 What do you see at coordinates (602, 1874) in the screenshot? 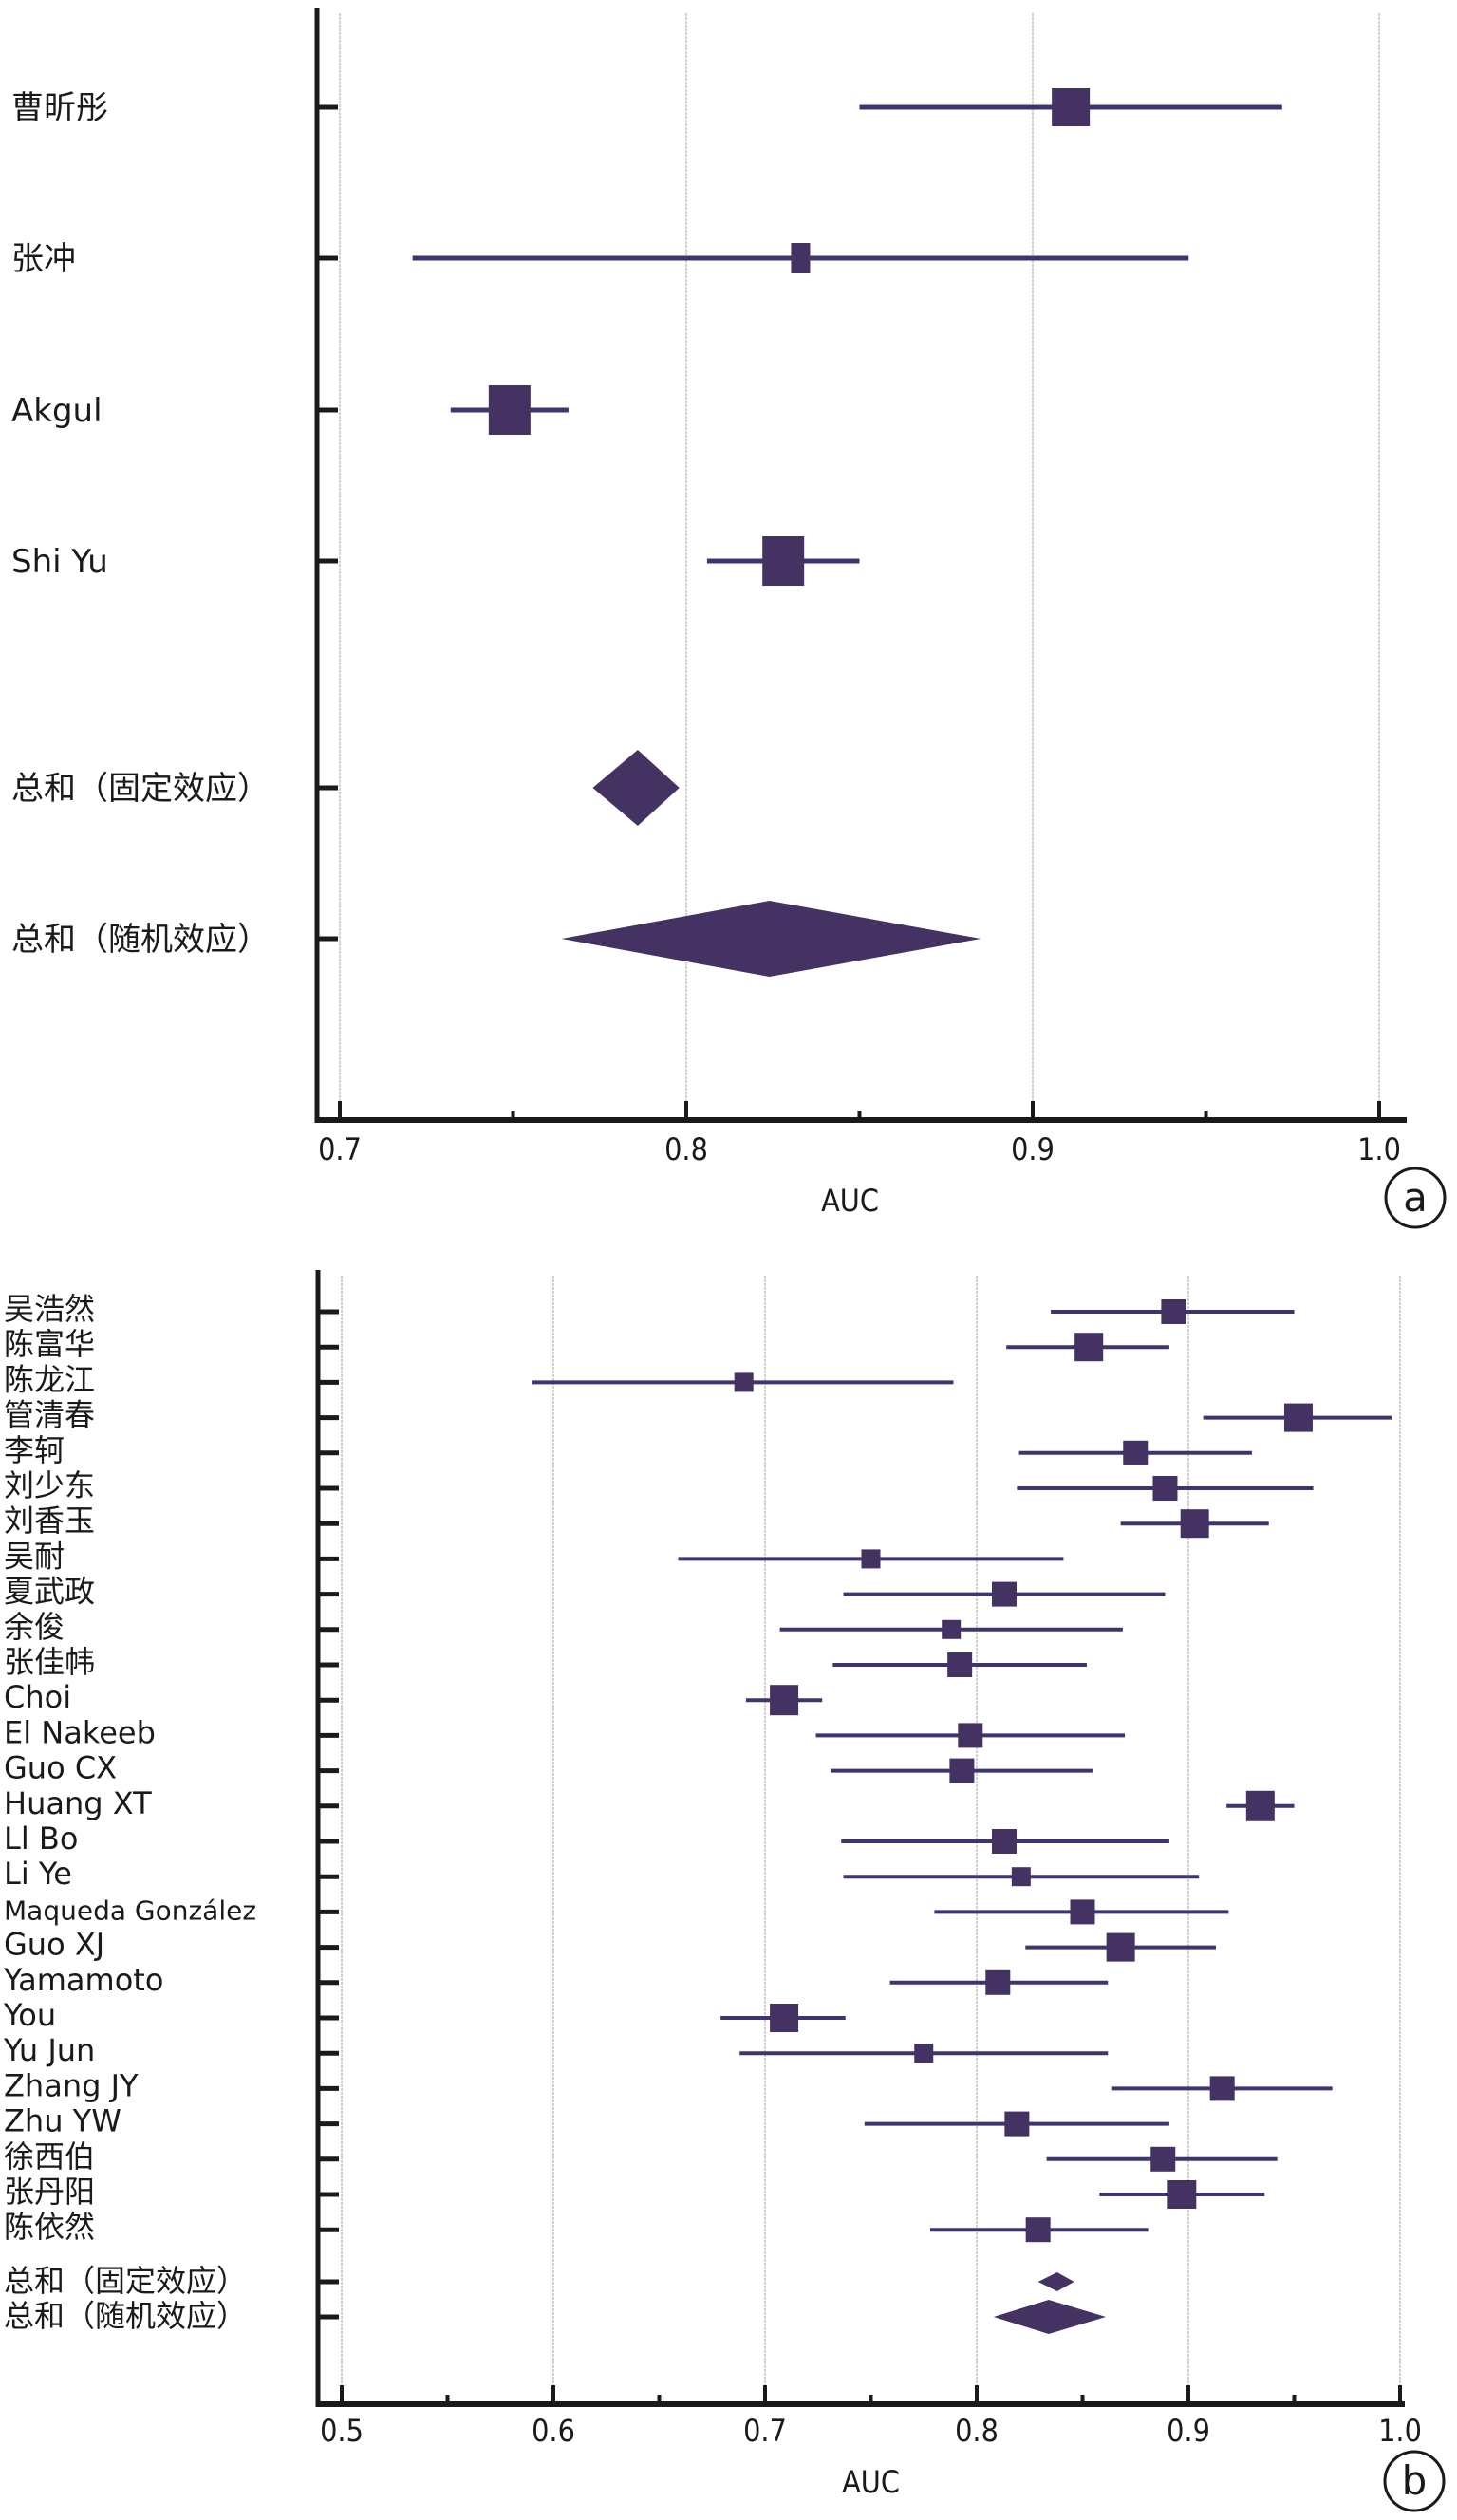
I see `study-row: Li Ye` at bounding box center [602, 1874].